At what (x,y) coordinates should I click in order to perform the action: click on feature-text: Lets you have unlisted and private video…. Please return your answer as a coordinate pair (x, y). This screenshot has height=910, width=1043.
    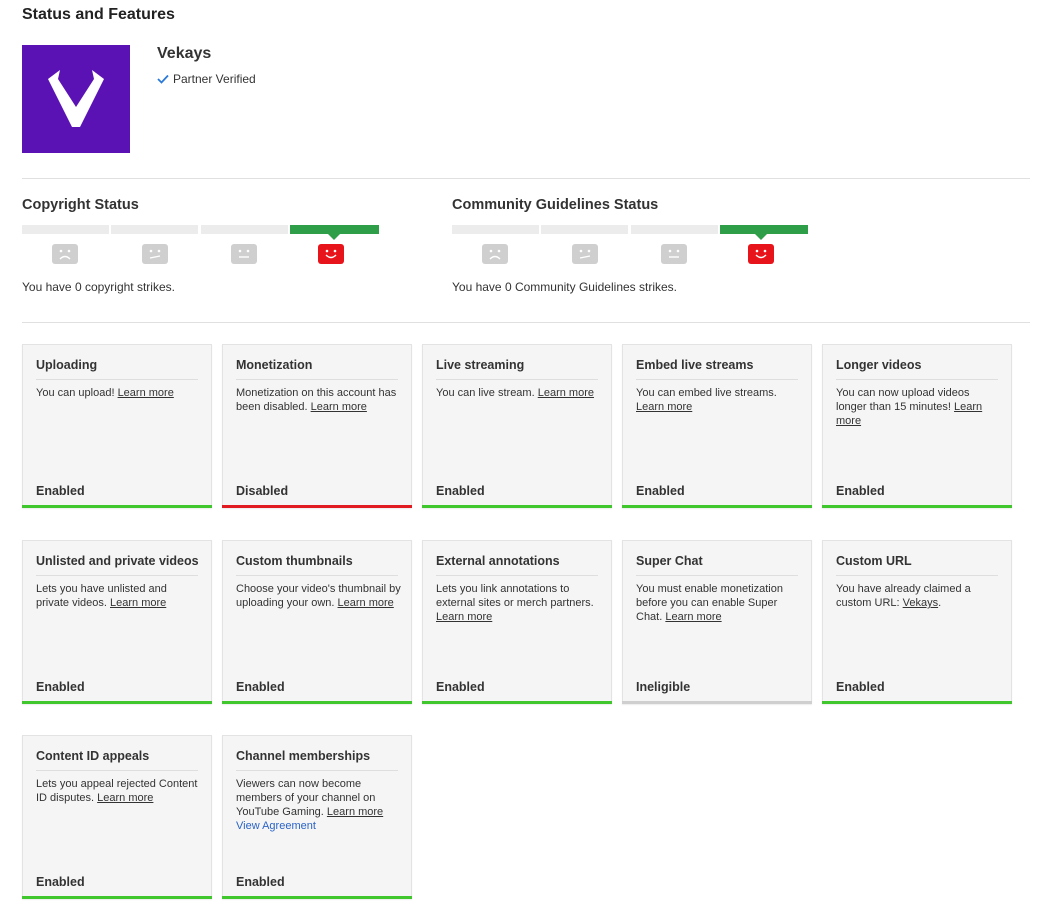
    Looking at the image, I should click on (101, 596).